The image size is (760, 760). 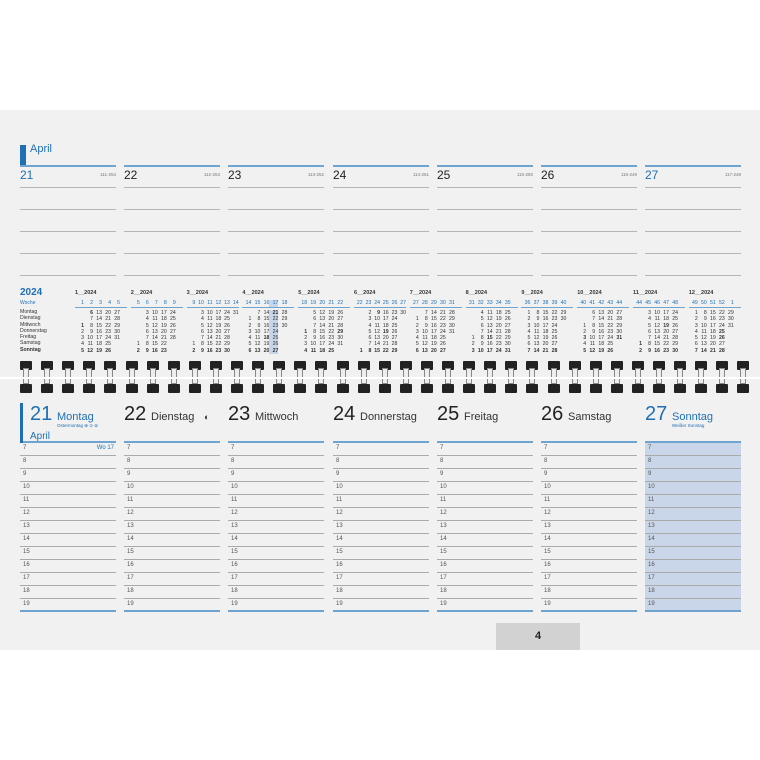 What do you see at coordinates (381, 220) in the screenshot?
I see `top-day-column: 24 114-251` at bounding box center [381, 220].